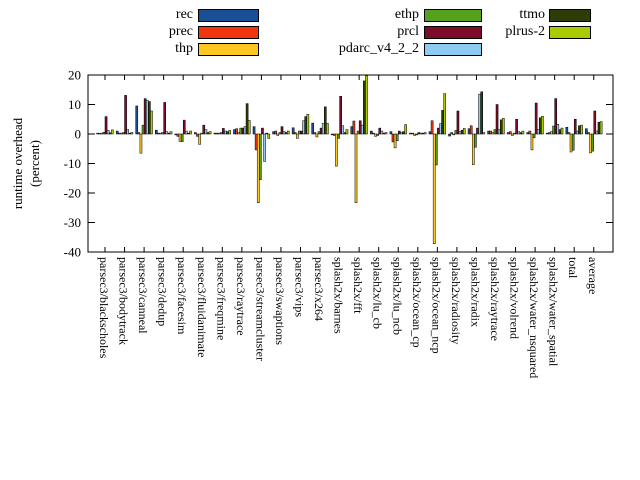 The height and width of the screenshot is (480, 640). Describe the element at coordinates (339, 295) in the screenshot. I see `x-tick-label: splash2x/barnes` at that location.